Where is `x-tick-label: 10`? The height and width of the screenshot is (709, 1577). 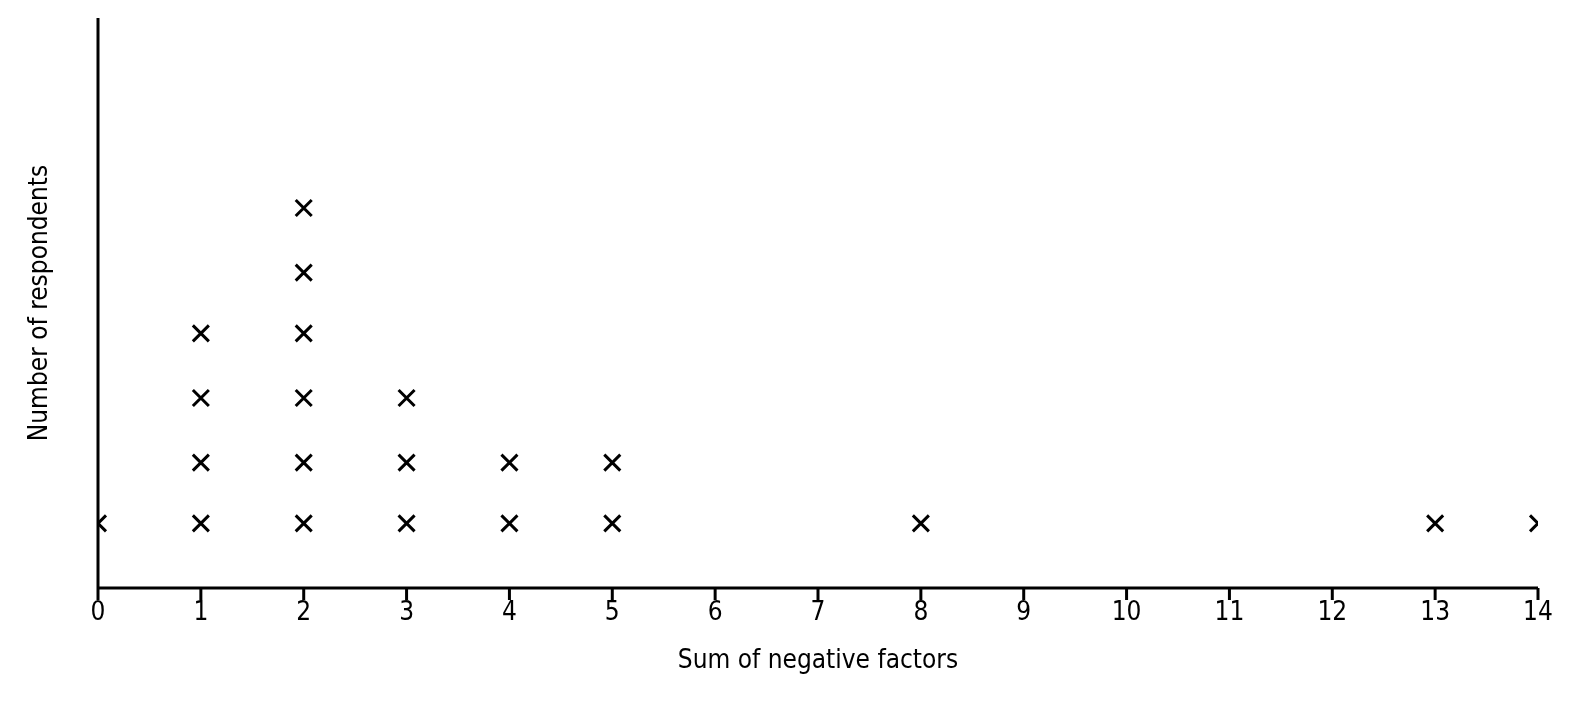 x-tick-label: 10 is located at coordinates (1126, 611).